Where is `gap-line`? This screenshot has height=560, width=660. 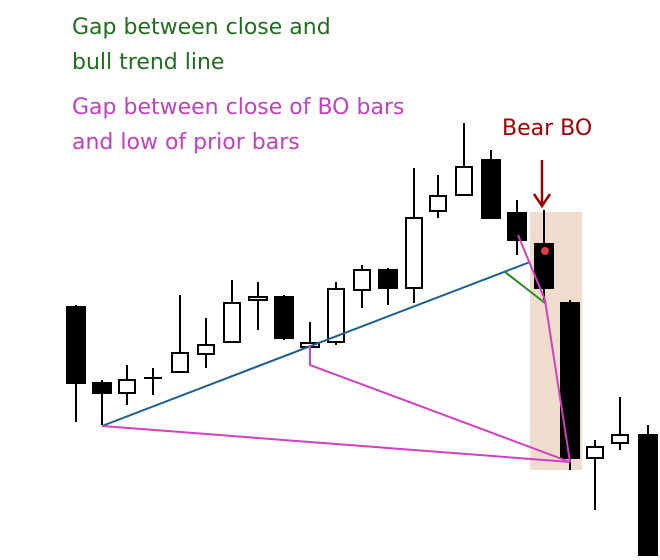 gap-line is located at coordinates (525, 287).